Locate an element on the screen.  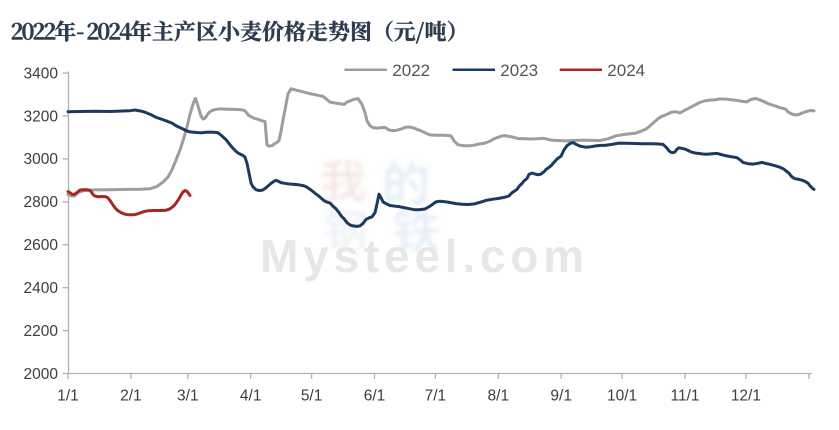
svg-text: 10/1 is located at coordinates (622, 396).